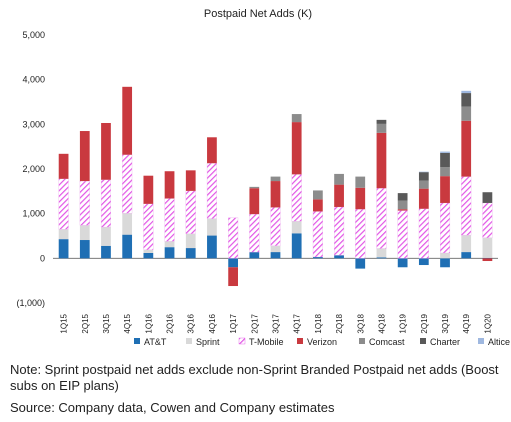 The width and height of the screenshot is (511, 422). I want to click on x-tick-label: 2Q16, so click(170, 323).